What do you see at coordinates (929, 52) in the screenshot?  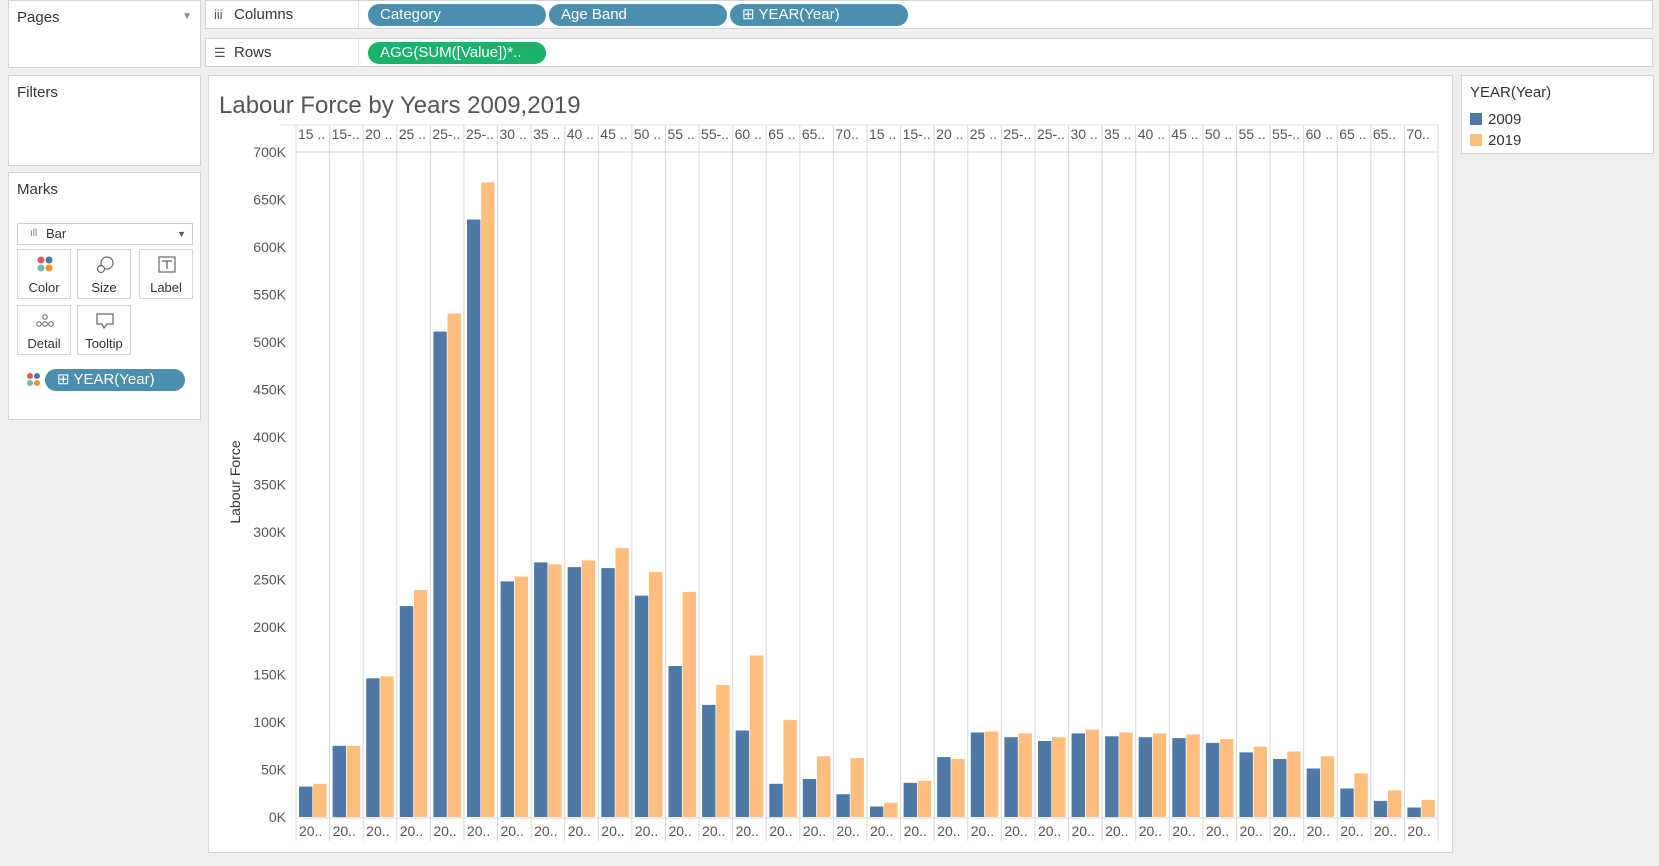 I see `rows-shelf: ☰ Rows AGG(SUM([Value])*..` at bounding box center [929, 52].